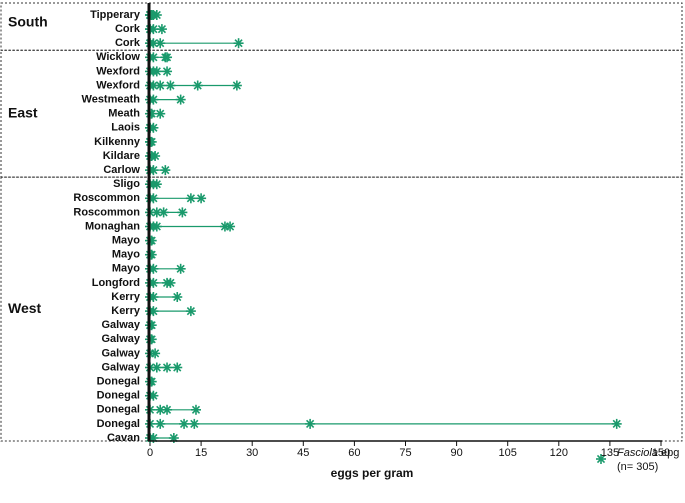 This screenshot has height=503, width=685. What do you see at coordinates (116, 283) in the screenshot?
I see `row-label: Longford` at bounding box center [116, 283].